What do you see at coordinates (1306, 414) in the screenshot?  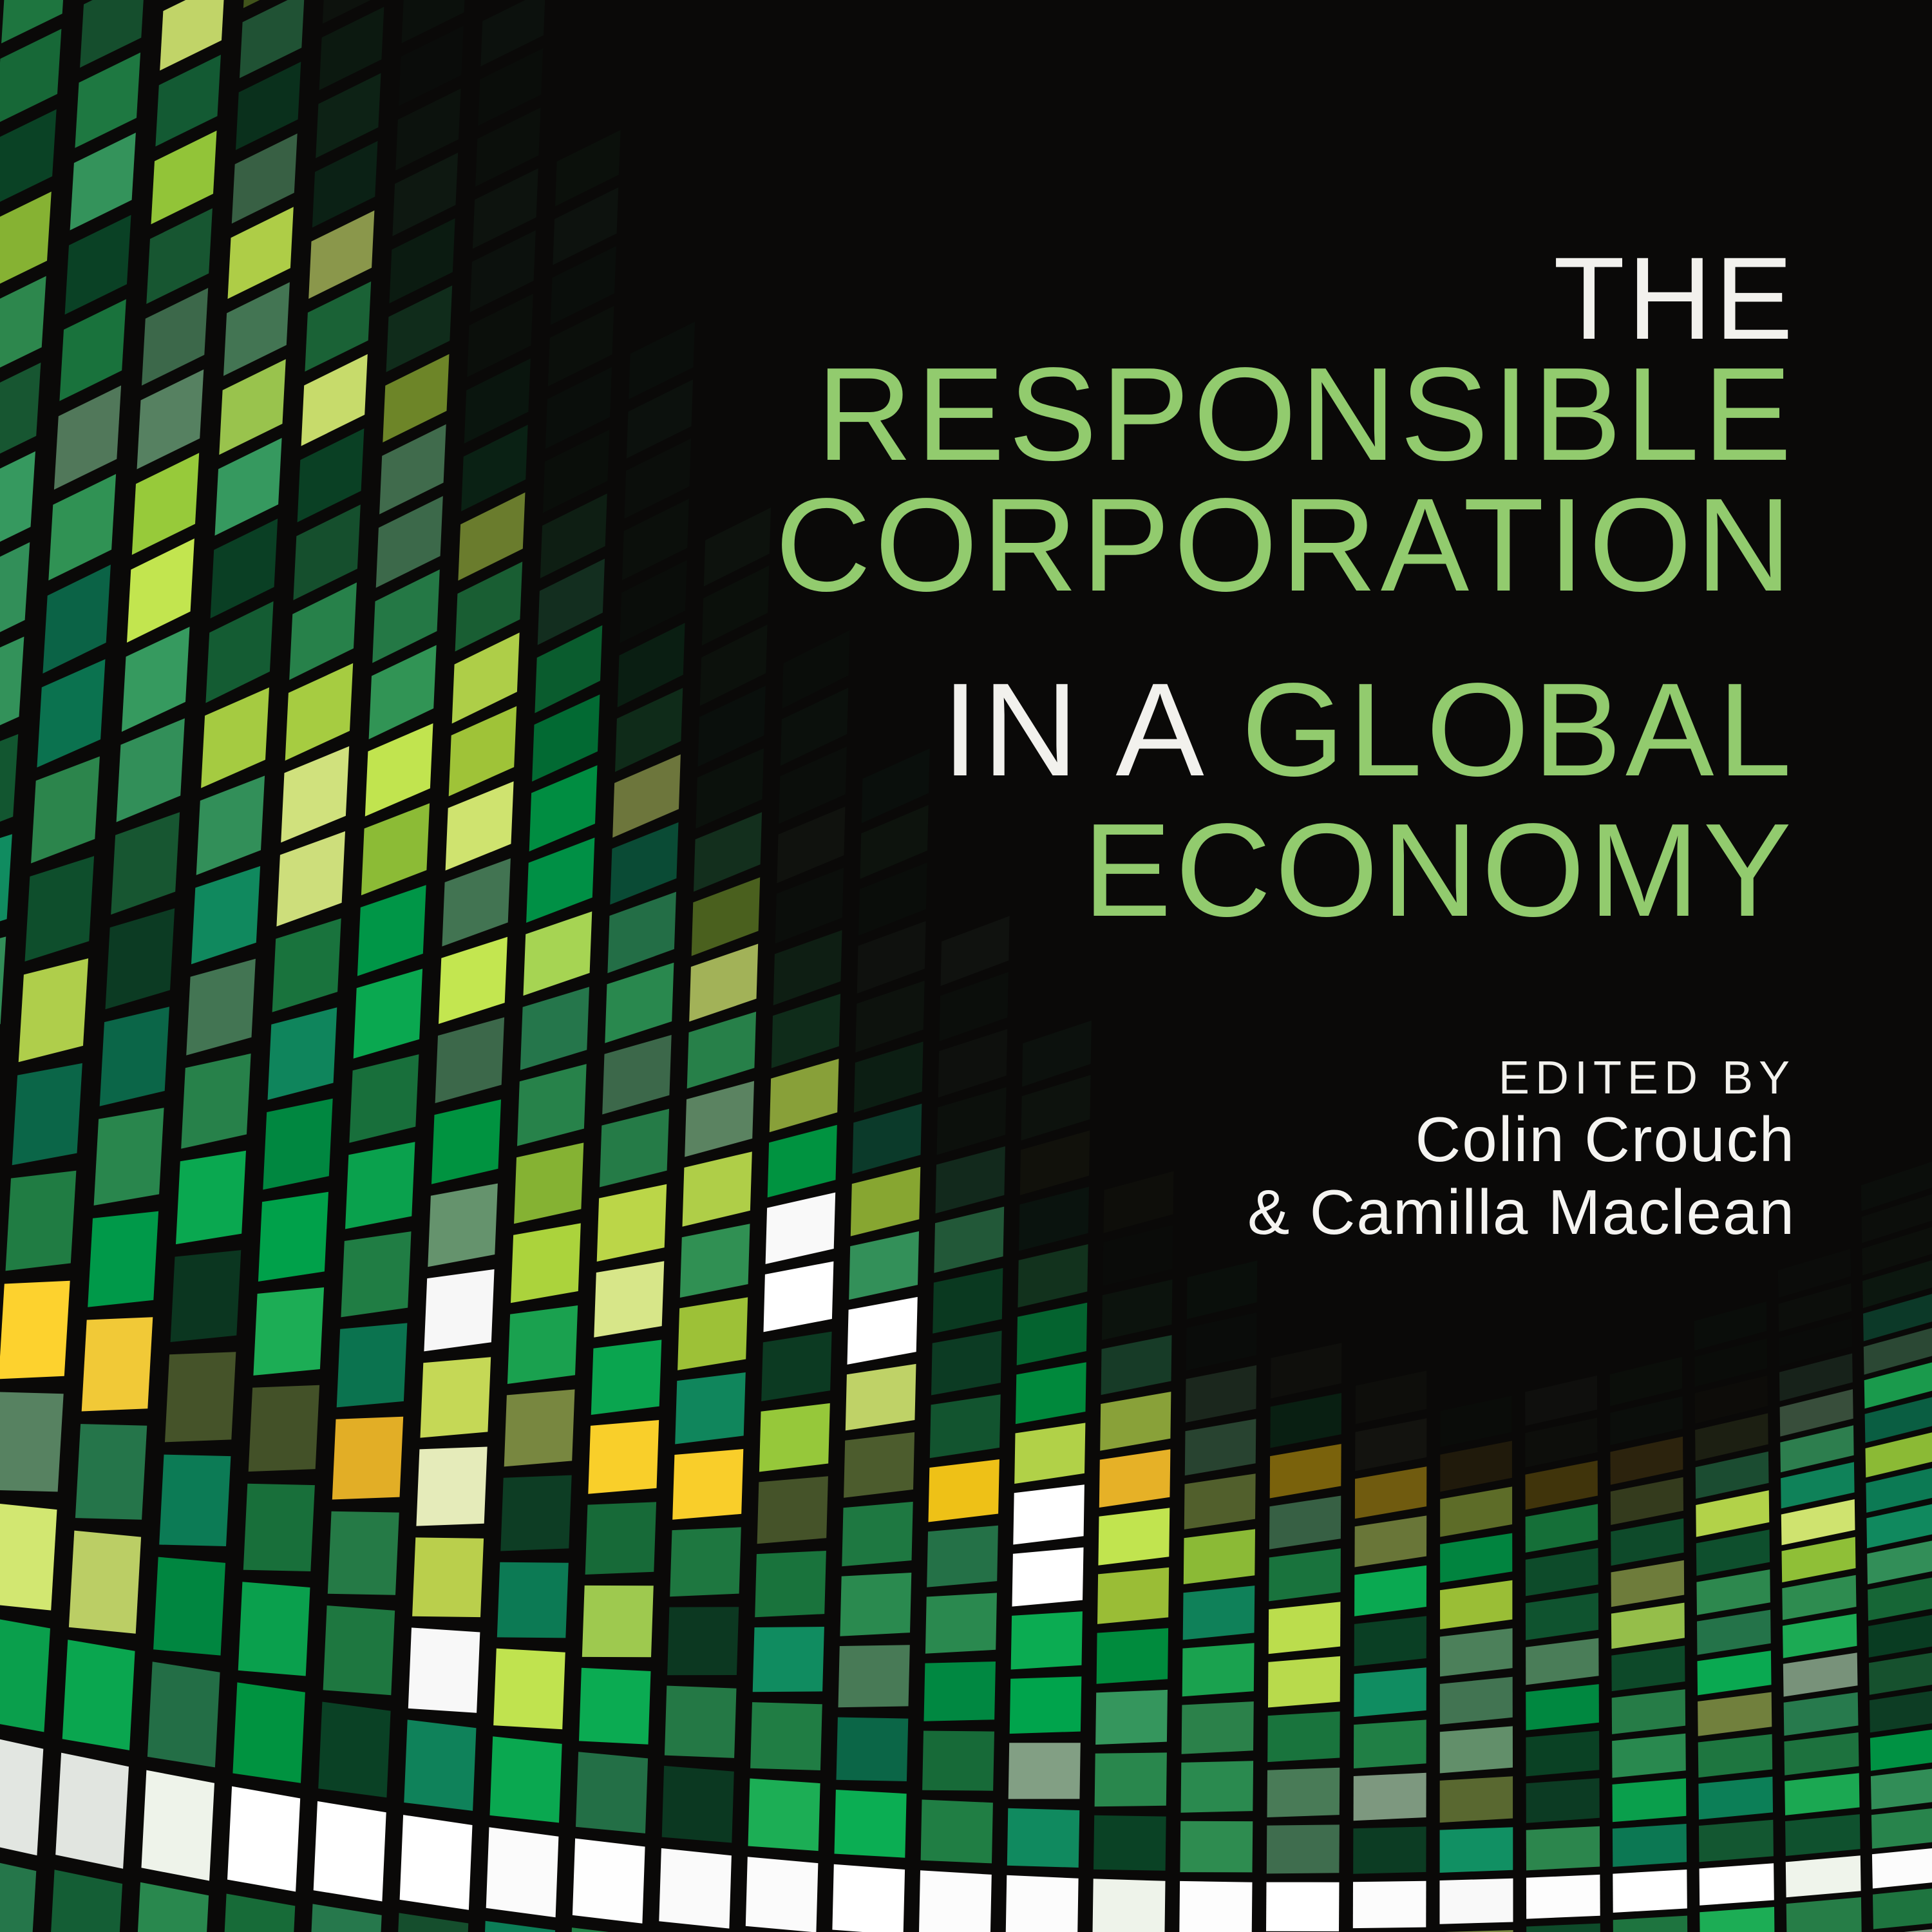 I see `title-line-responsible: RESPONSIBLE` at bounding box center [1306, 414].